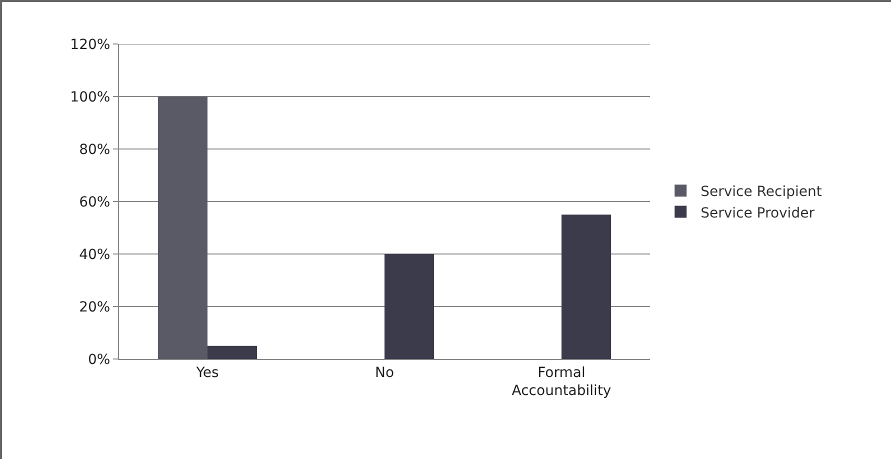  I want to click on y-tick-label: 80%, so click(94, 150).